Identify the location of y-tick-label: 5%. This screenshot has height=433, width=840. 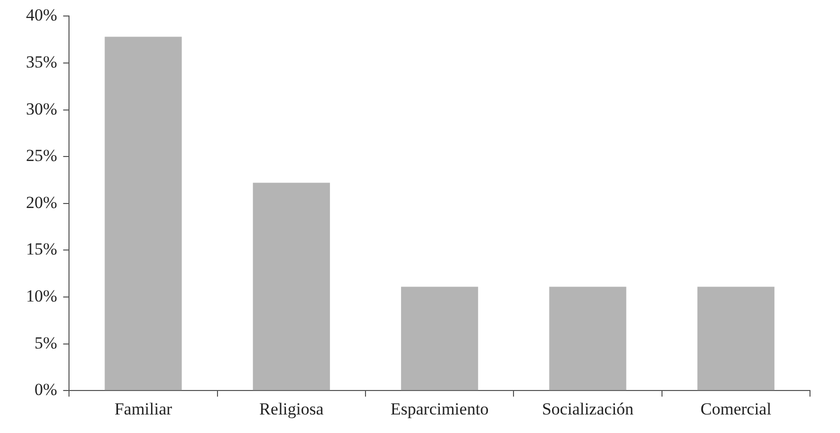
(46, 342).